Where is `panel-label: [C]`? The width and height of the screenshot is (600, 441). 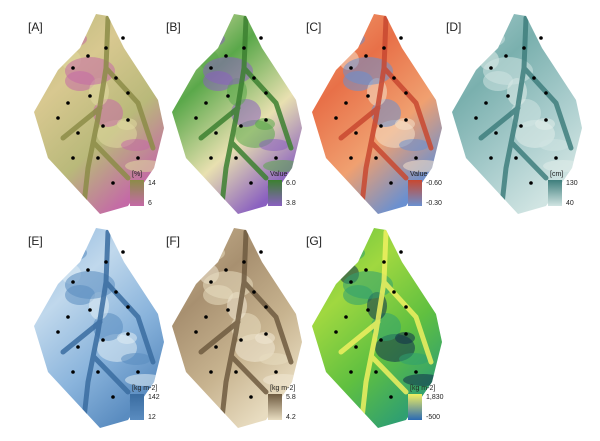
panel-label: [C] is located at coordinates (313, 27).